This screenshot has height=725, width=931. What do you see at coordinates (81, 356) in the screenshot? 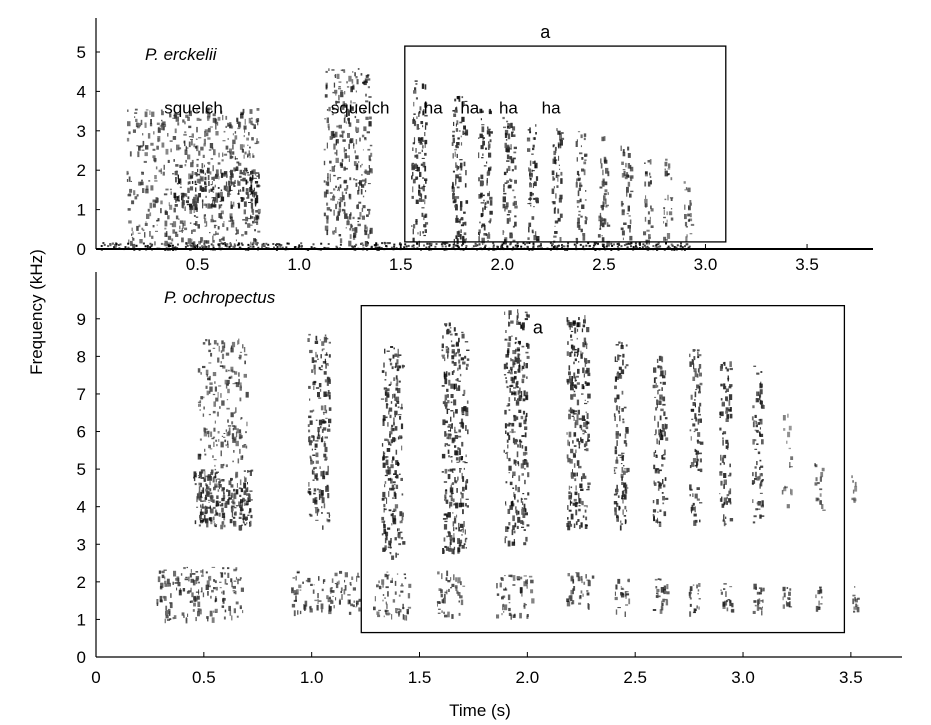
I see `y-tick-label: 8` at bounding box center [81, 356].